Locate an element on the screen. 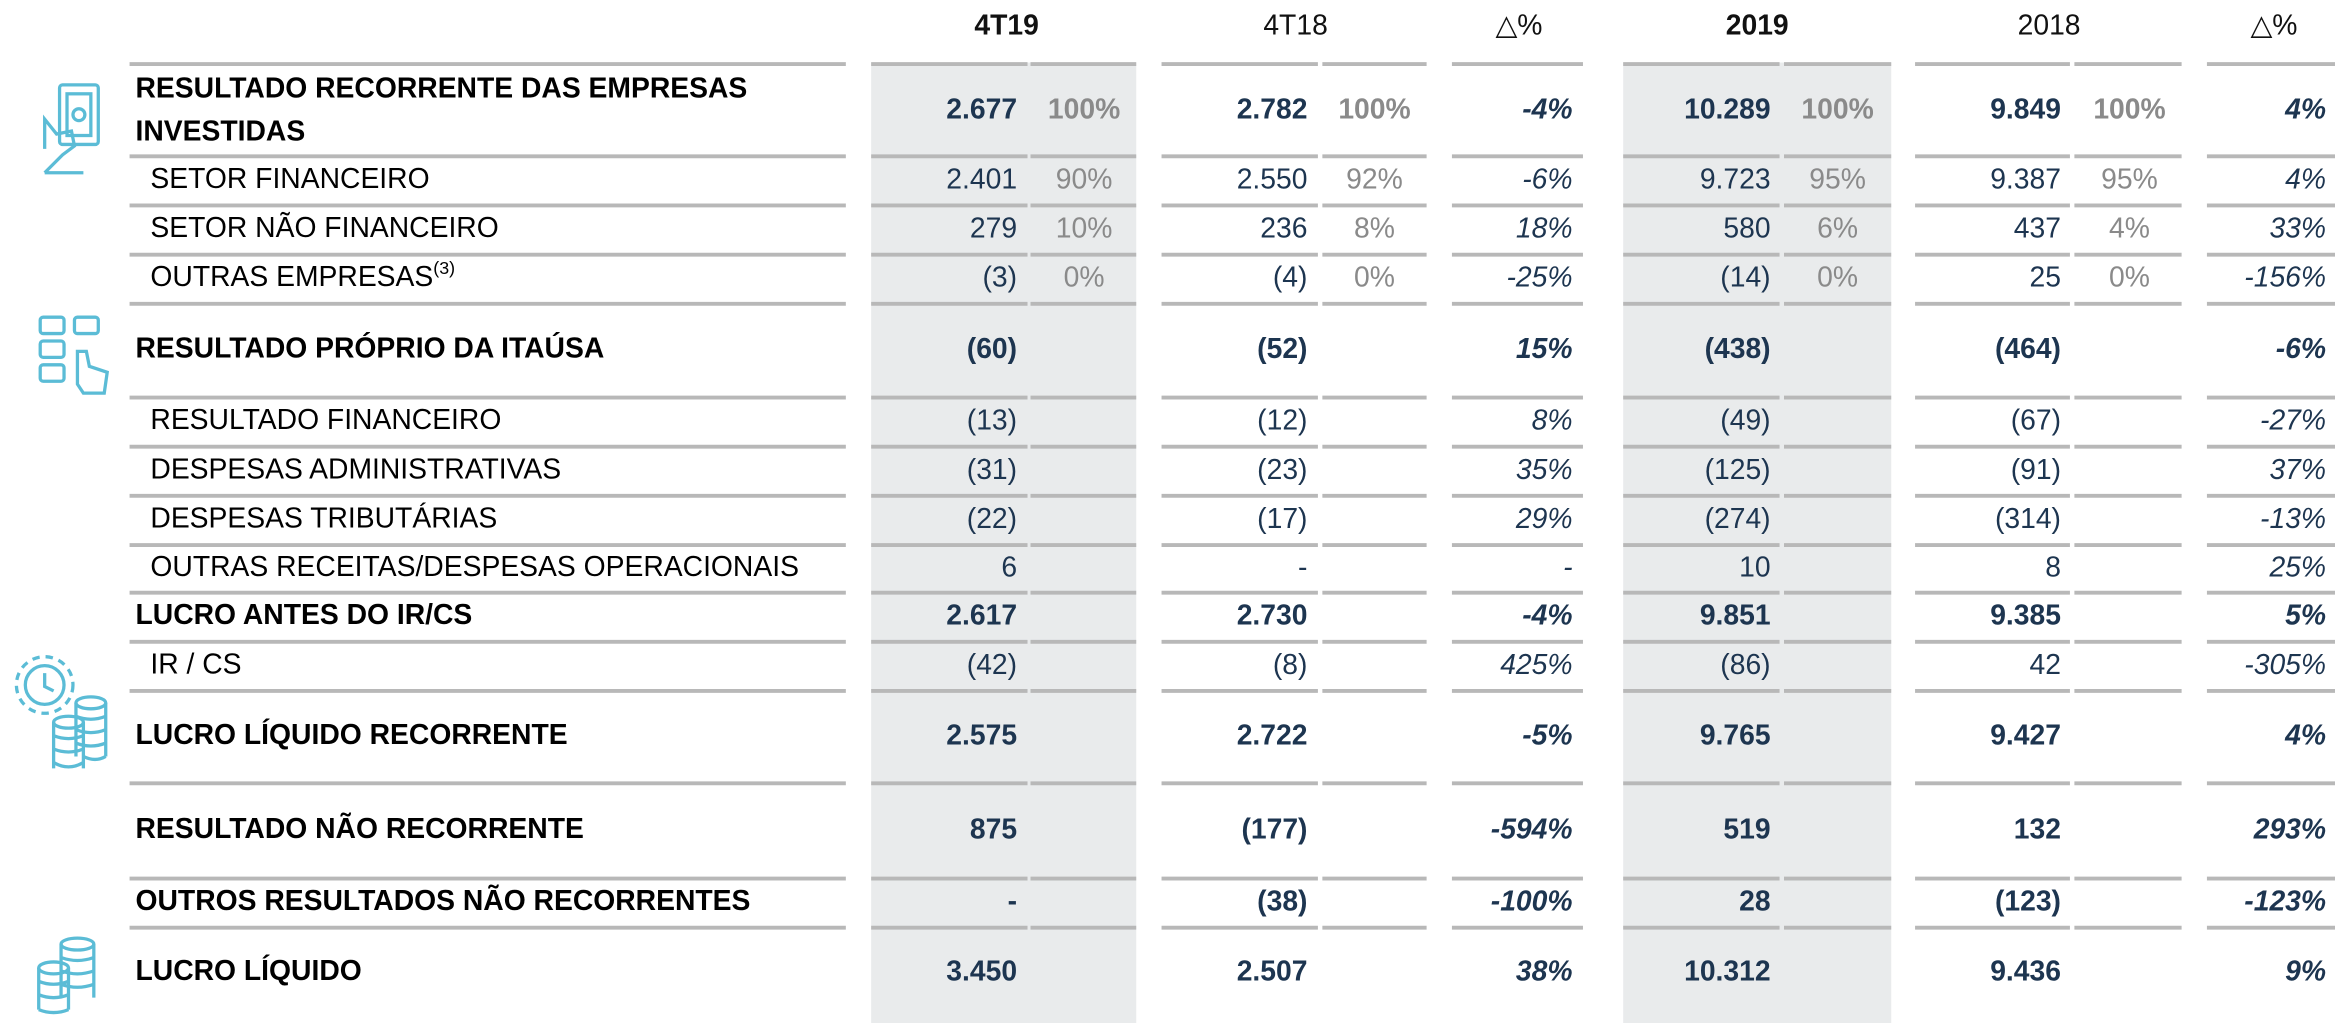  row-label-text: IR / CS is located at coordinates (195, 664).